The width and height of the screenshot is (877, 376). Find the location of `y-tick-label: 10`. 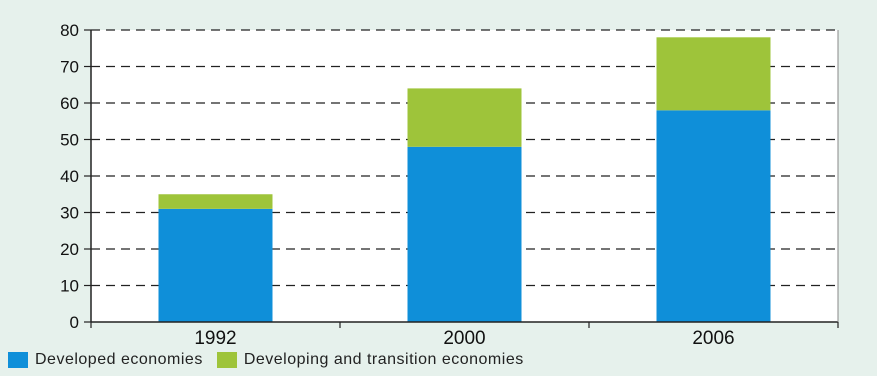

y-tick-label: 10 is located at coordinates (69, 286).